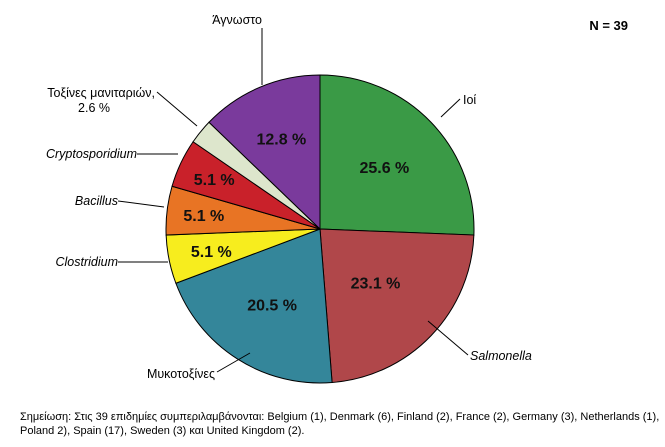 Image resolution: width=665 pixels, height=447 pixels. Describe the element at coordinates (91, 154) in the screenshot. I see `slice-category-label: Cryptosporidium` at that location.